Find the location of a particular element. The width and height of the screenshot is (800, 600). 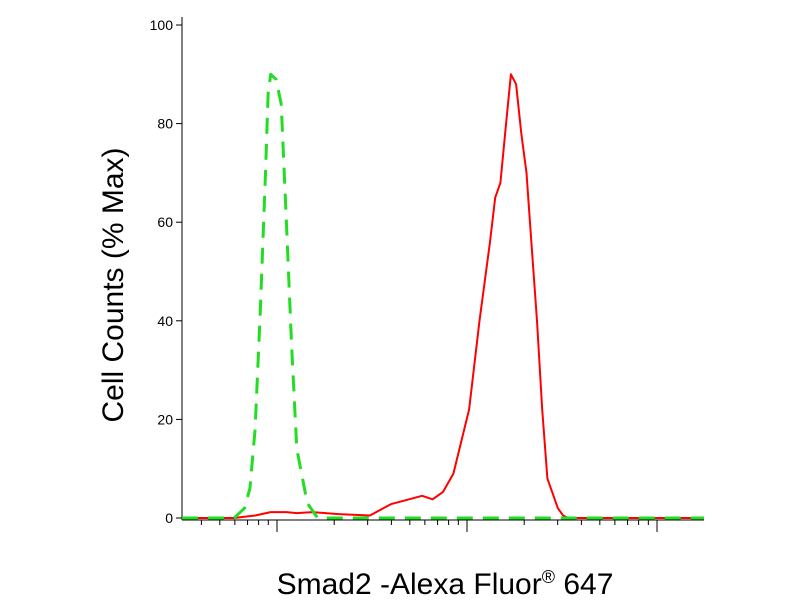

x-axis-label-main: Smad2 -Alexa Fluor is located at coordinates (409, 584).